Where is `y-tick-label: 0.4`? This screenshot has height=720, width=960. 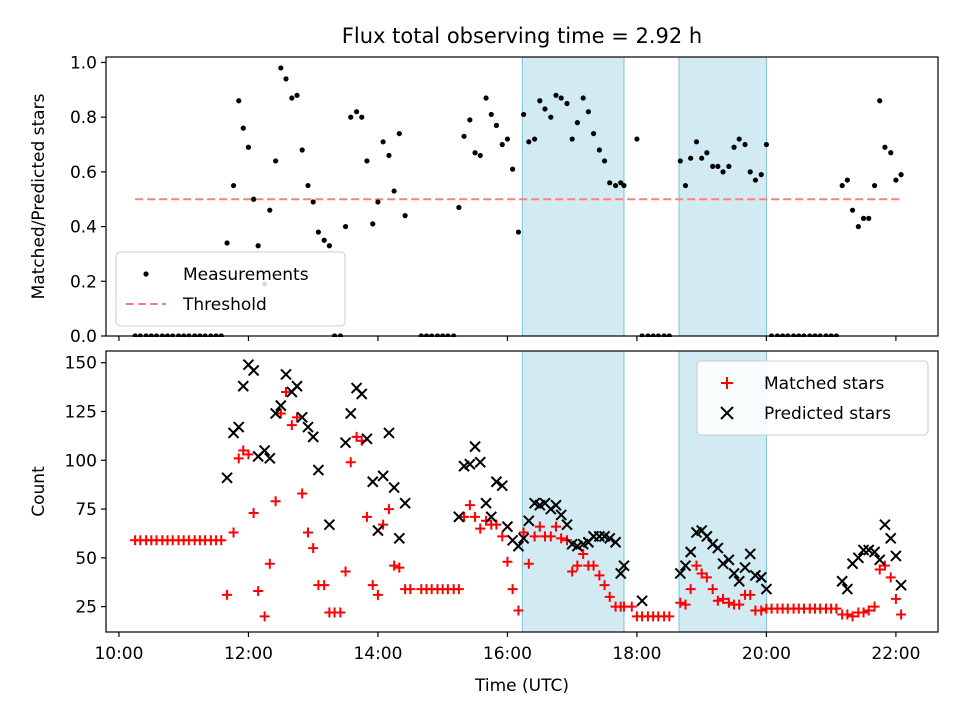 y-tick-label: 0.4 is located at coordinates (83, 228).